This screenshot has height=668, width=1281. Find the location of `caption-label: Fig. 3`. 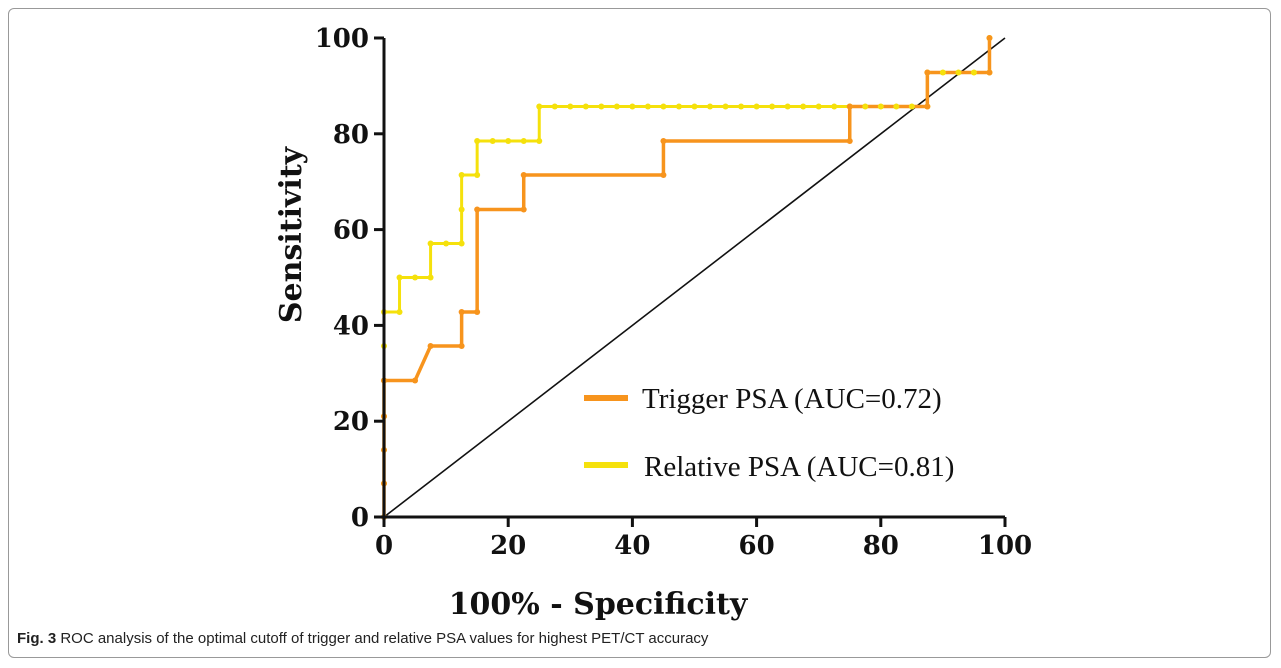

caption-label: Fig. 3 is located at coordinates (37, 638).